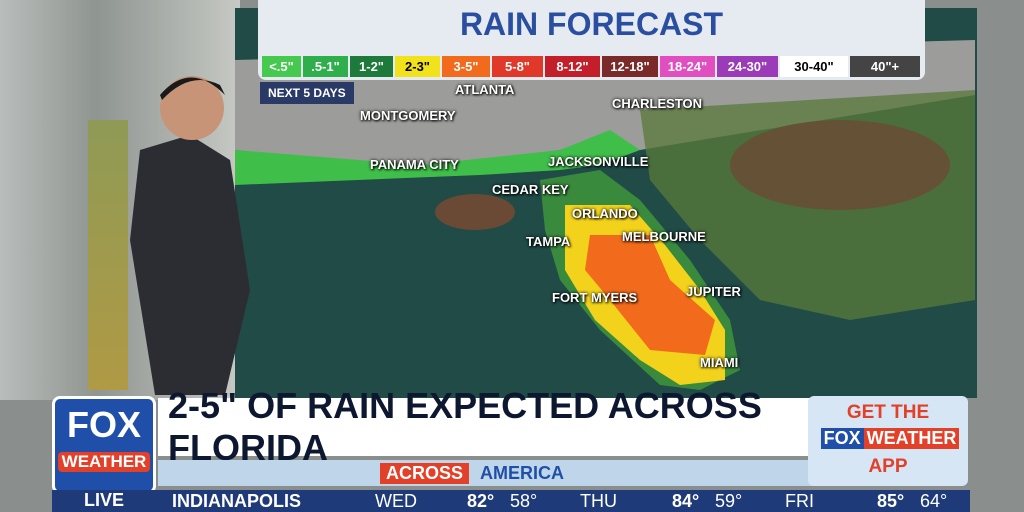  What do you see at coordinates (630, 66) in the screenshot?
I see `legend-item: 12-18"` at bounding box center [630, 66].